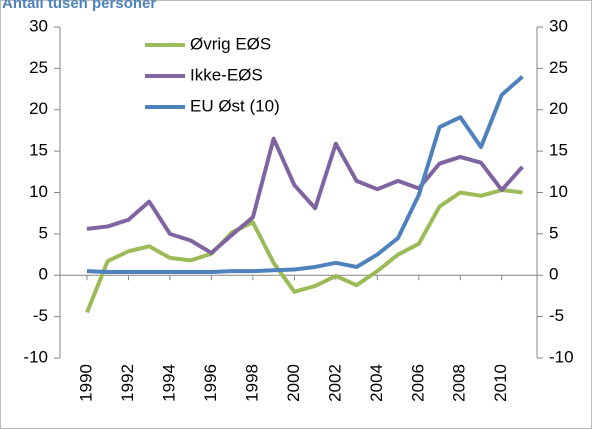  I want to click on y-tick-label: -5, so click(40, 315).